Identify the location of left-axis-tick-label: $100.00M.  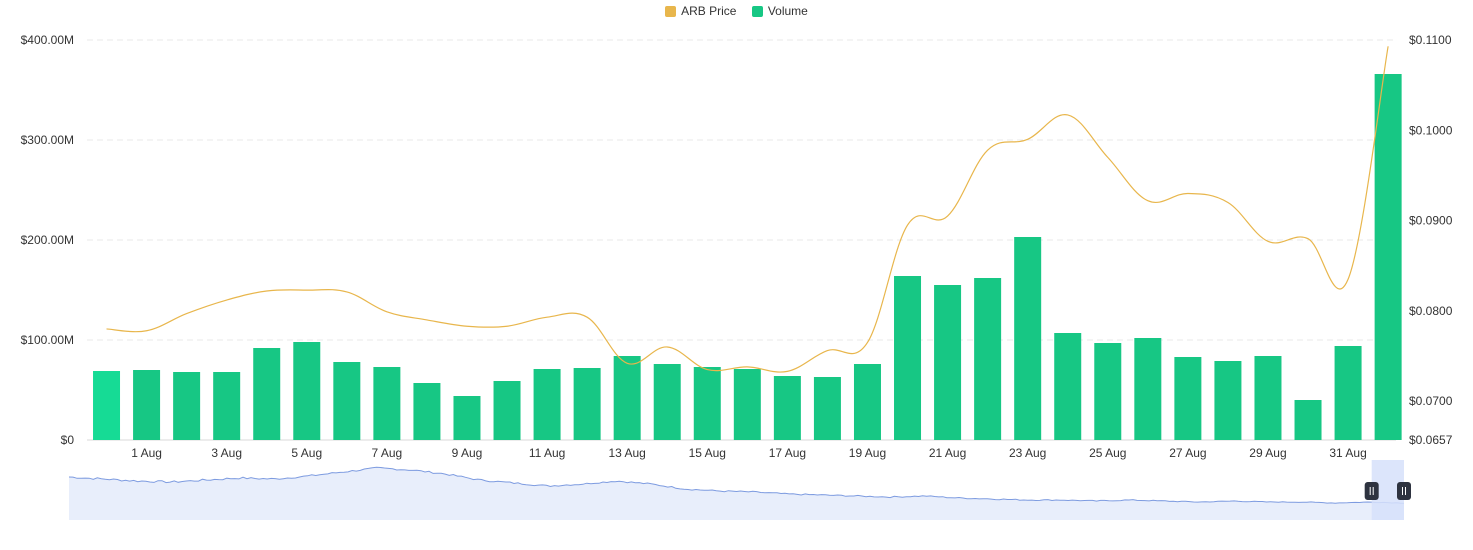
(47, 340).